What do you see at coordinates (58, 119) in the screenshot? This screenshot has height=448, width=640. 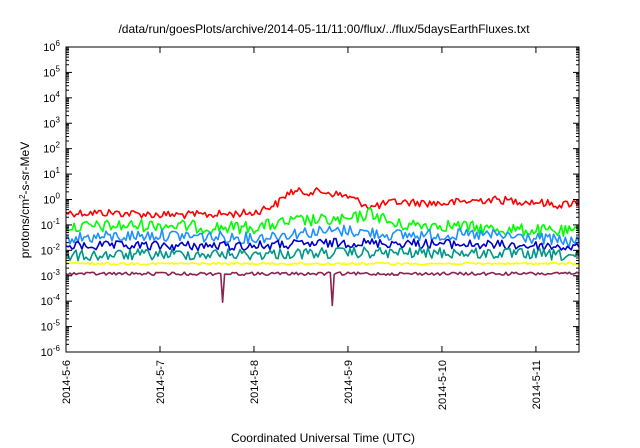 I see `y-tick-label-exp: 3` at bounding box center [58, 119].